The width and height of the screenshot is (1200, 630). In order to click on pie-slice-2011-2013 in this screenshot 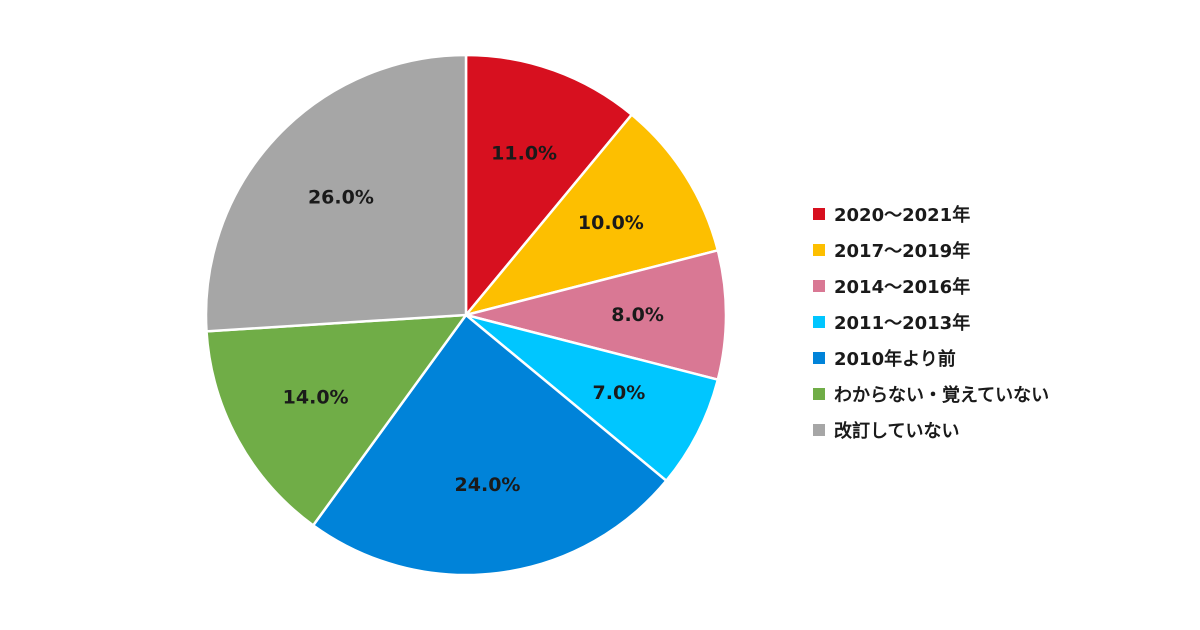, I will do `click(592, 398)`.